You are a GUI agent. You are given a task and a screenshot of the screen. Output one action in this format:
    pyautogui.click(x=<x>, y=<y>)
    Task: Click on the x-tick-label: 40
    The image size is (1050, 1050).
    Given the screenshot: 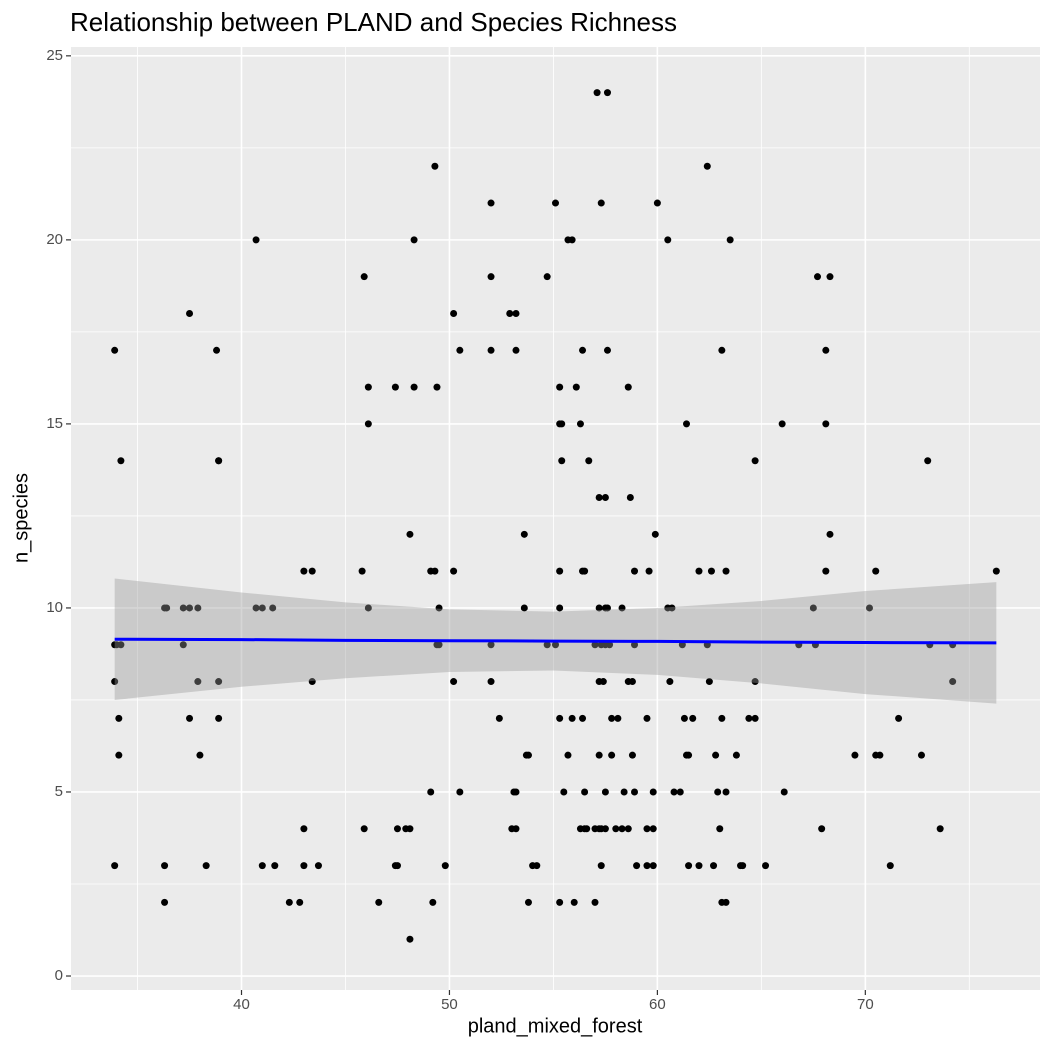 What is the action you would take?
    pyautogui.click(x=241, y=1004)
    